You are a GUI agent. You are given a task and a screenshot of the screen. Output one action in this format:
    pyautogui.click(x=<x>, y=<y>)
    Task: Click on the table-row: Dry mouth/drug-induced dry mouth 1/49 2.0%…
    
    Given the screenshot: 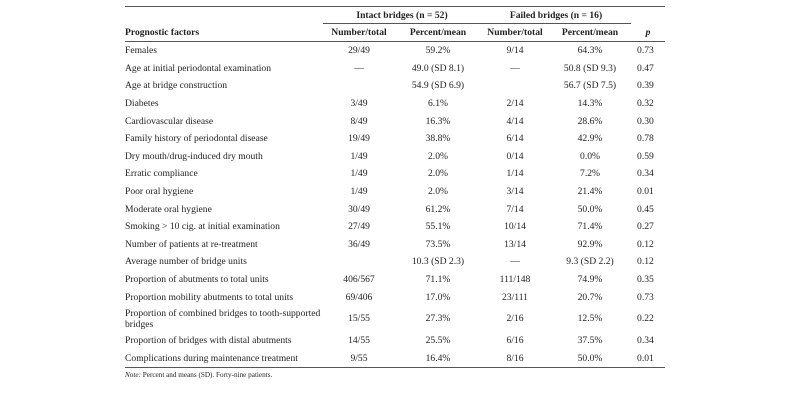 What is the action you would take?
    pyautogui.click(x=395, y=157)
    